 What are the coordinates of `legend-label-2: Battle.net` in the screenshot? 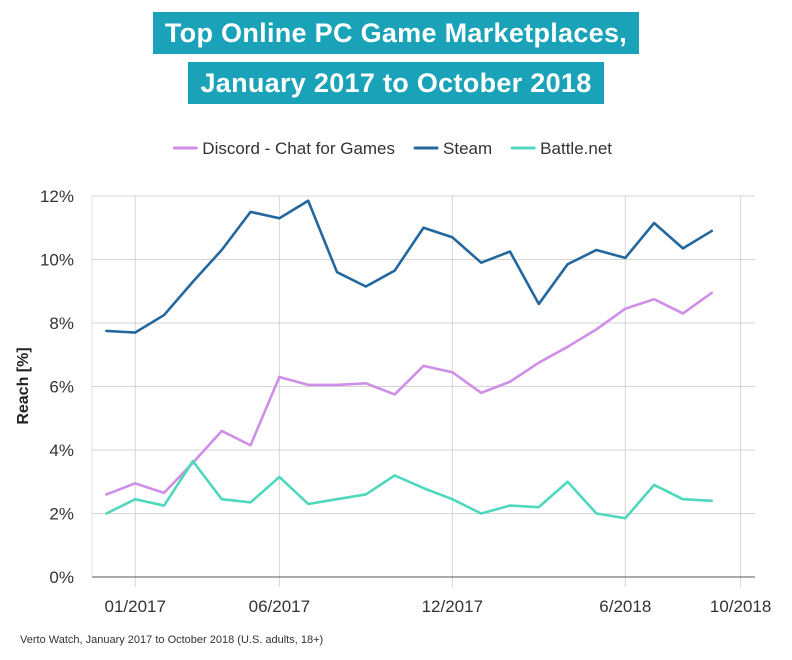 It's located at (576, 148).